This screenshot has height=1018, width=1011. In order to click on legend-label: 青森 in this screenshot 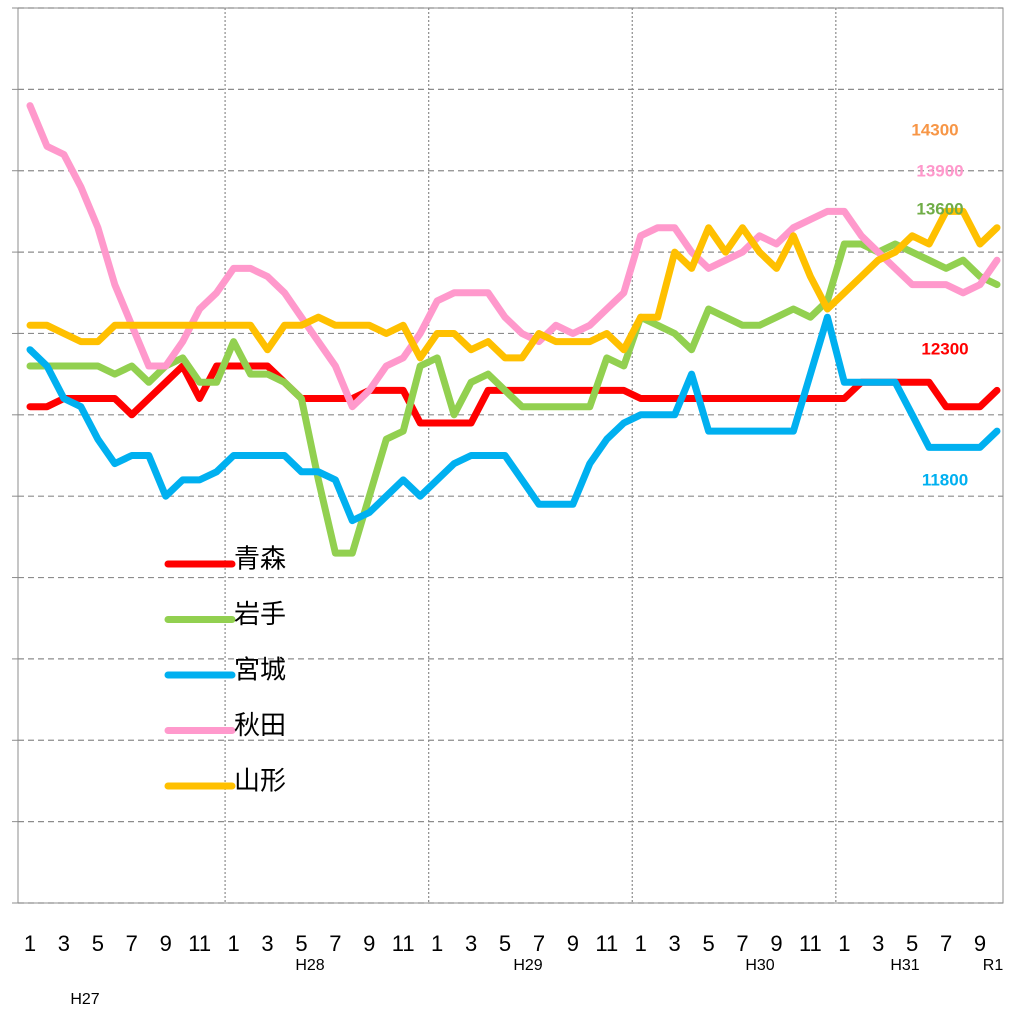, I will do `click(260, 560)`.